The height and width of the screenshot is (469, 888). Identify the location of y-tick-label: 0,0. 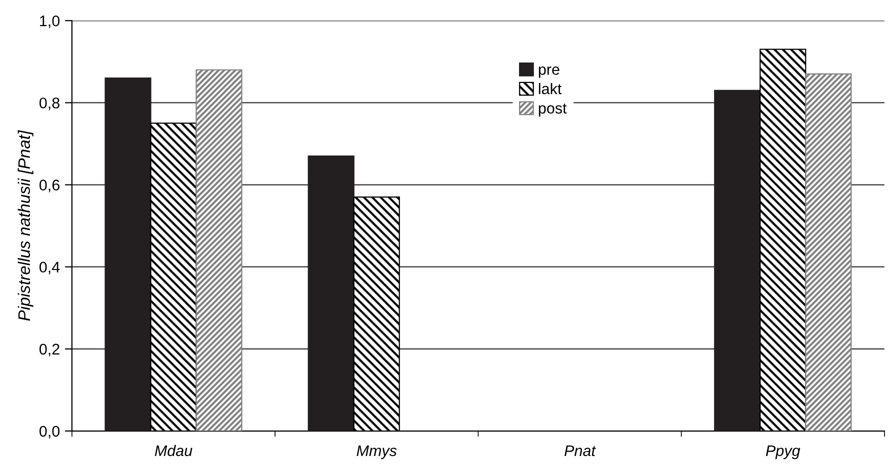
(49, 432).